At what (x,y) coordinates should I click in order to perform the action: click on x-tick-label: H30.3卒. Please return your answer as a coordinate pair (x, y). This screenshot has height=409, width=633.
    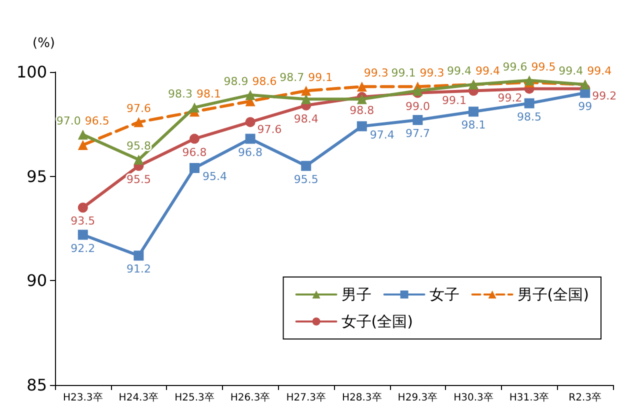
    Looking at the image, I should click on (474, 398).